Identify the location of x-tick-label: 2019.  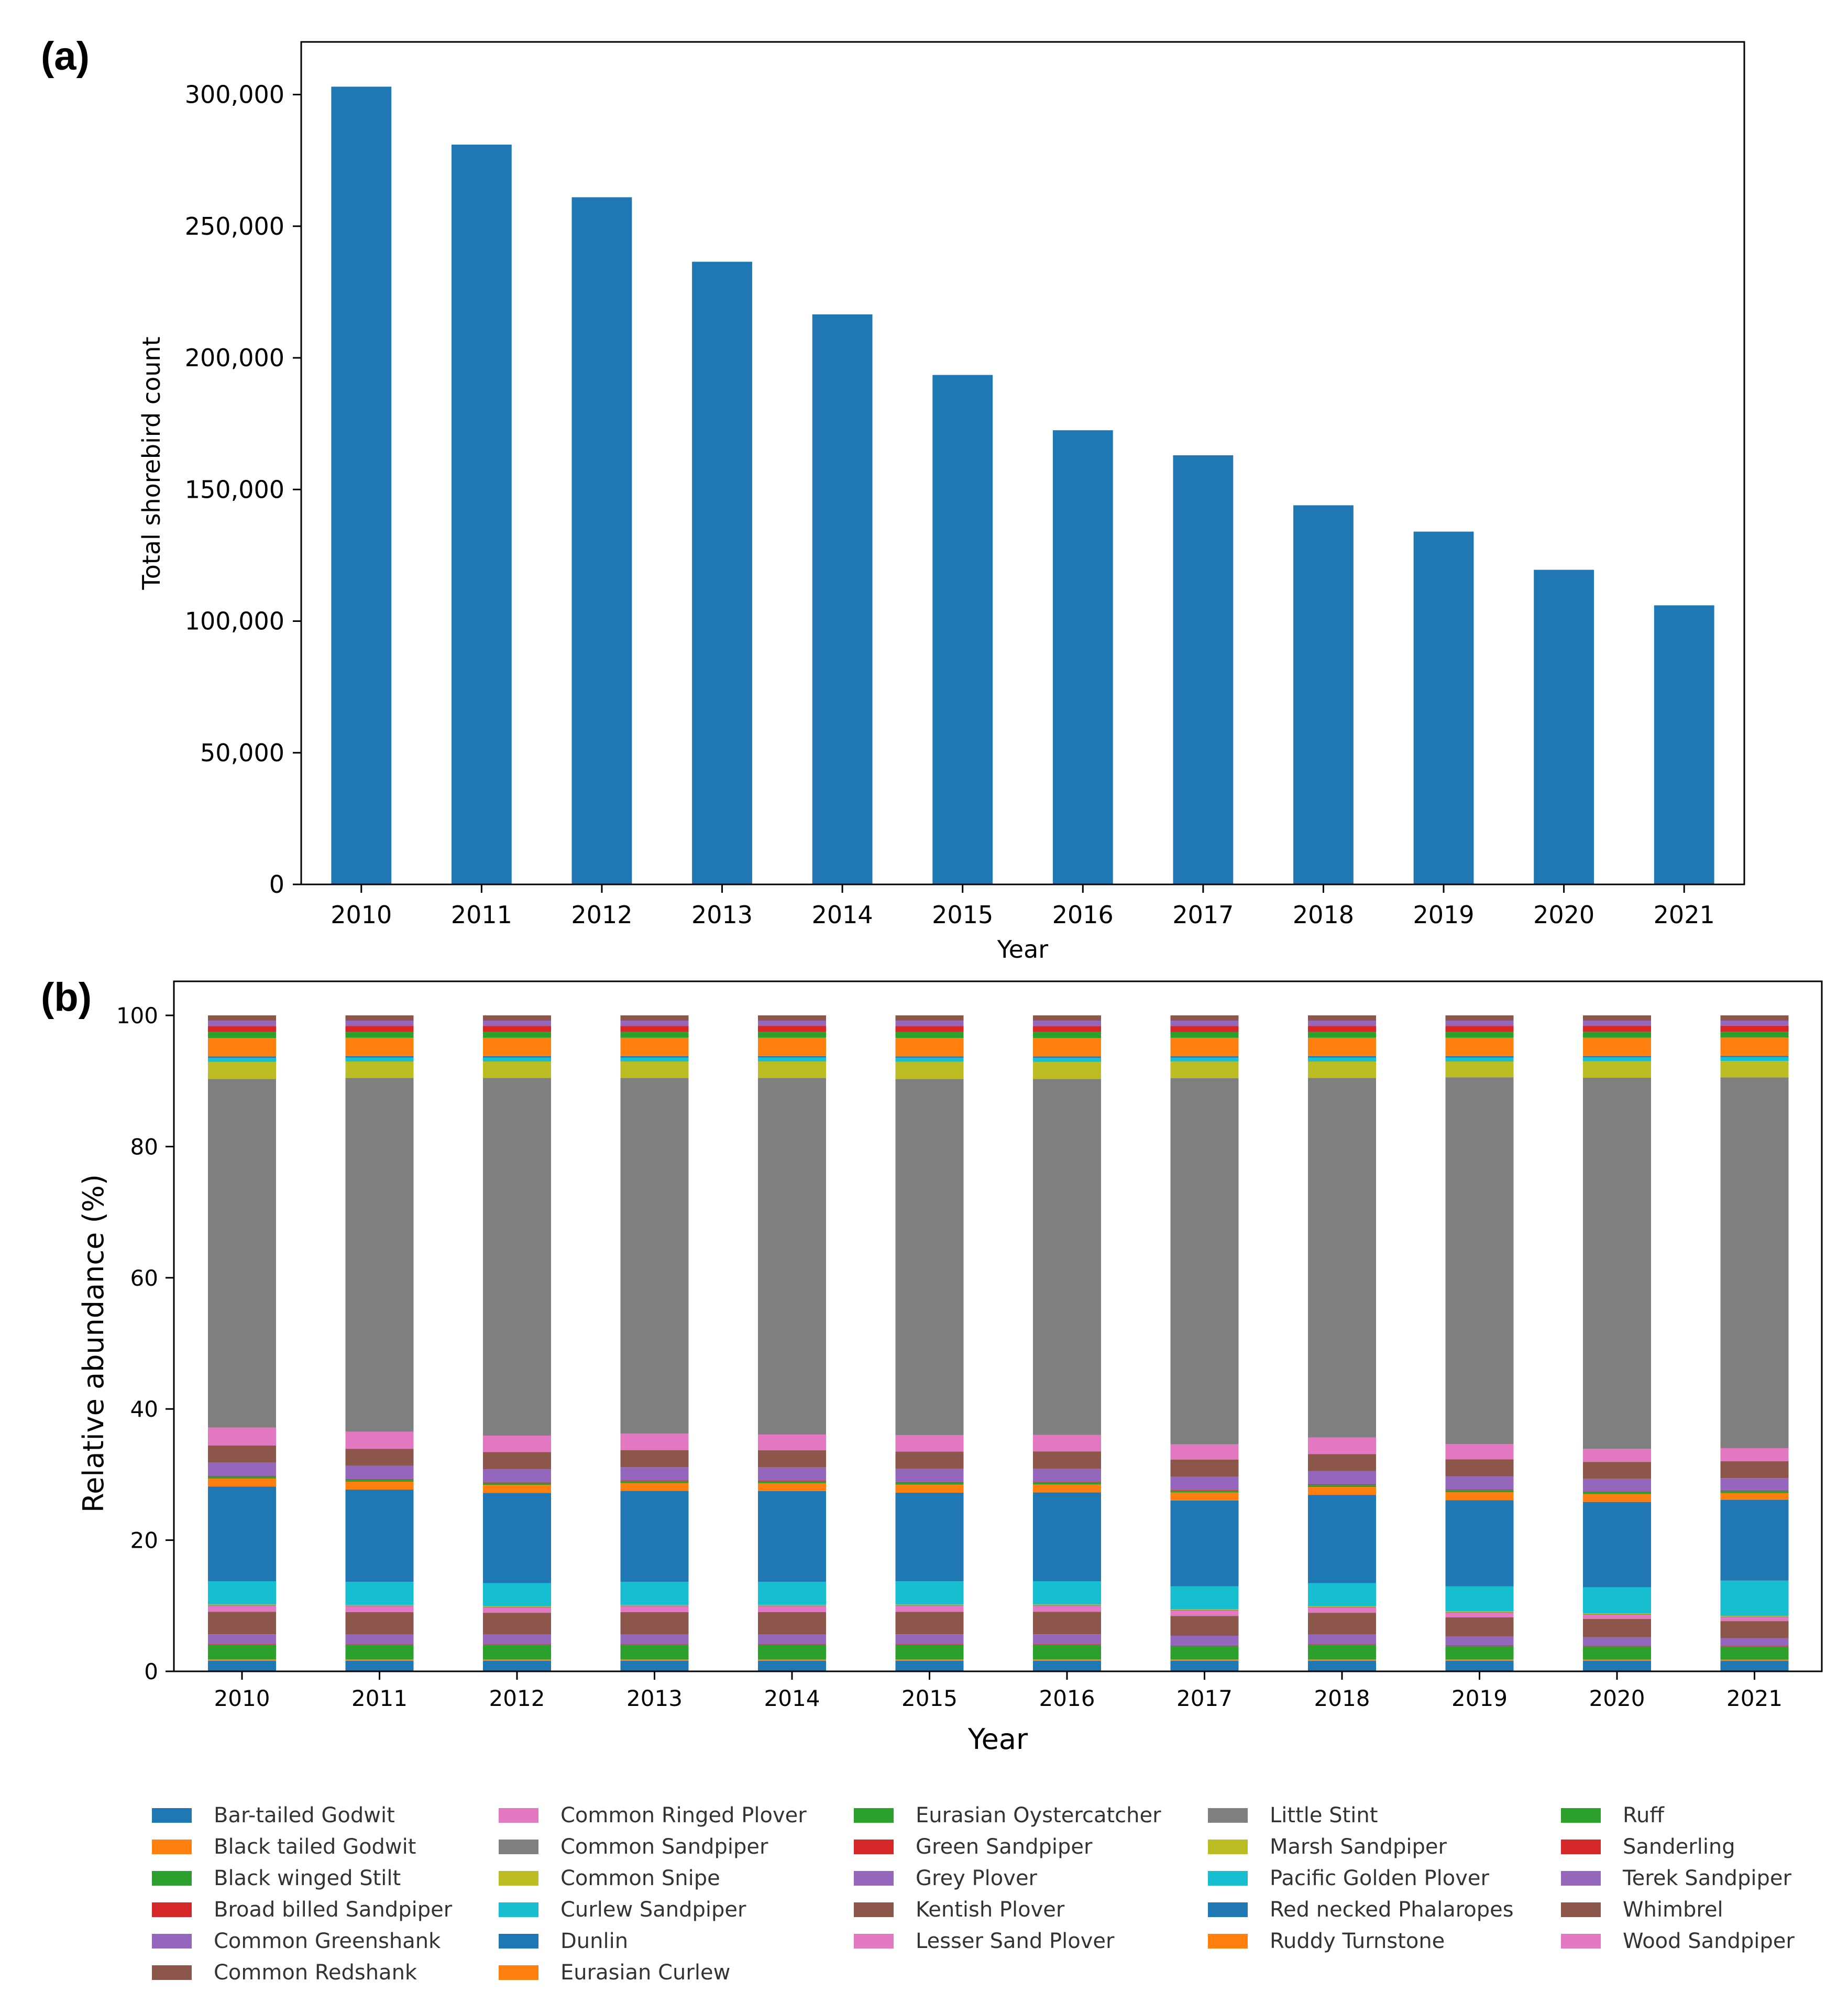
(1444, 915).